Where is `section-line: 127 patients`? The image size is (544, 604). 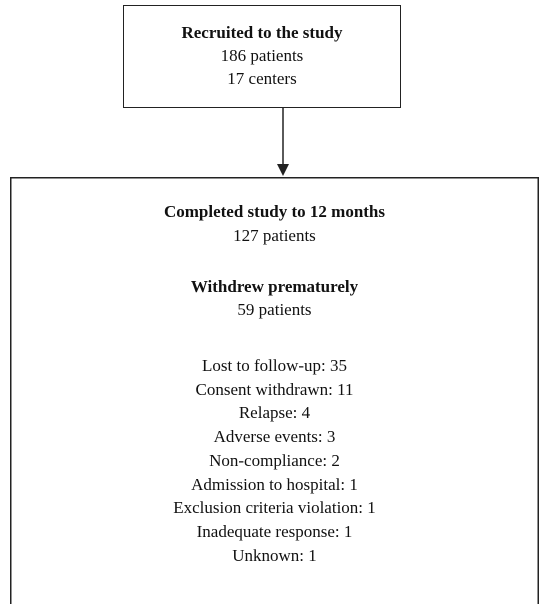
section-line: 127 patients is located at coordinates (274, 235).